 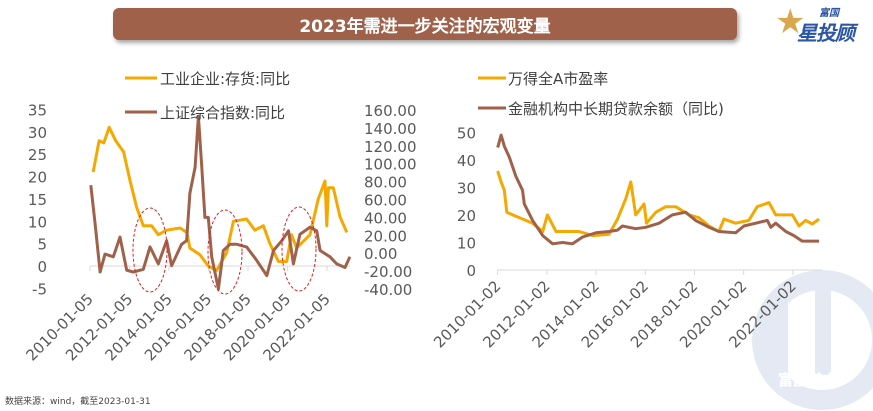 I want to click on y-left-tick-label: 30, so click(x=37, y=133).